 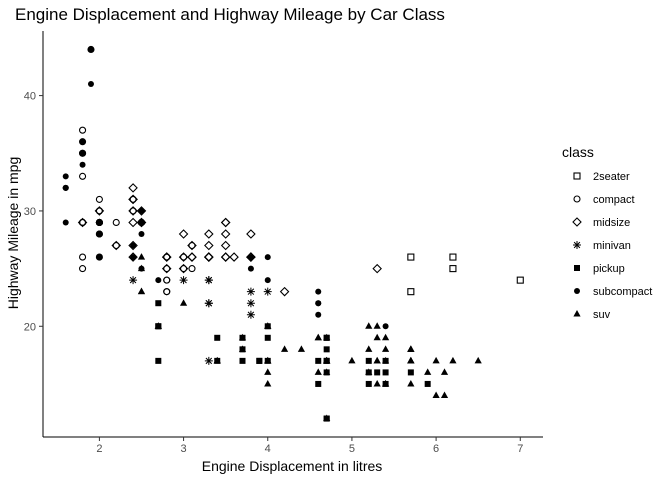 I want to click on legend-key-2seater, so click(x=577, y=176).